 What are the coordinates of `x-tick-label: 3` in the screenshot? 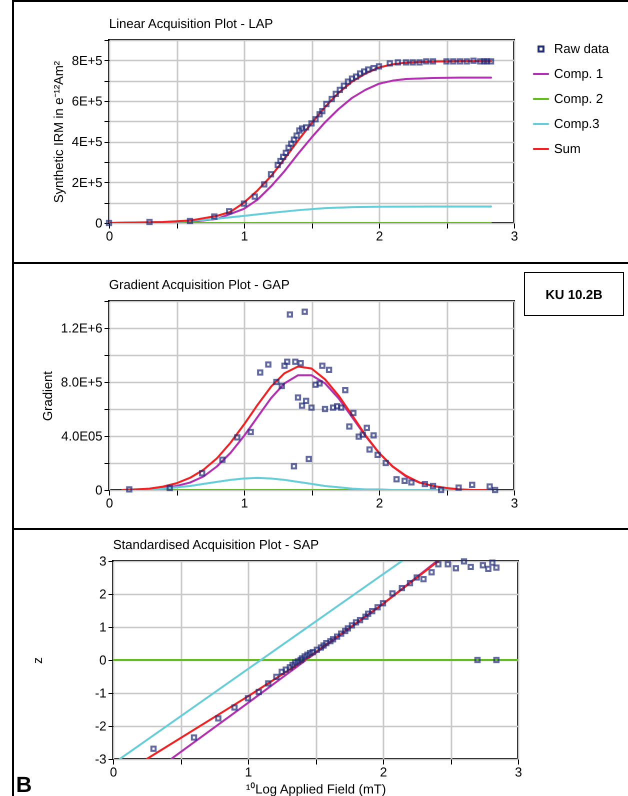 It's located at (514, 236).